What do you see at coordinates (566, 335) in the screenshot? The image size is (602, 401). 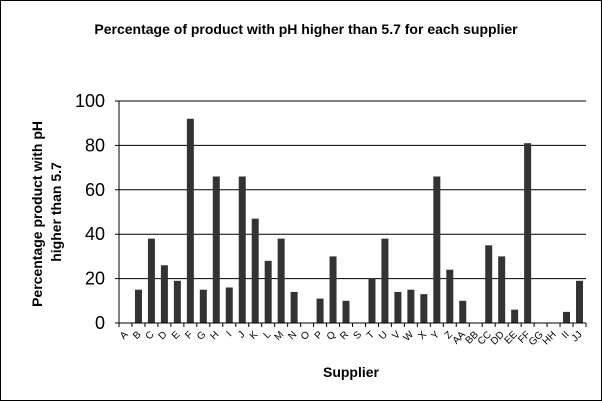 I see `x-tick-label-II: II` at bounding box center [566, 335].